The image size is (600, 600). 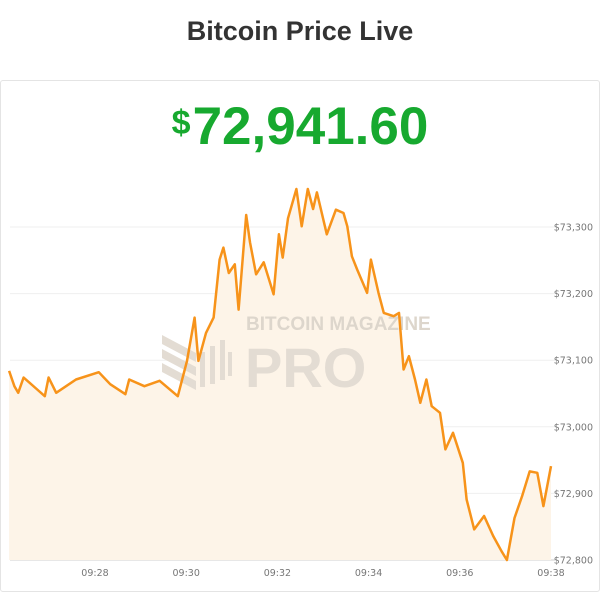 I want to click on x-tick-label: 09:28, so click(x=94, y=573).